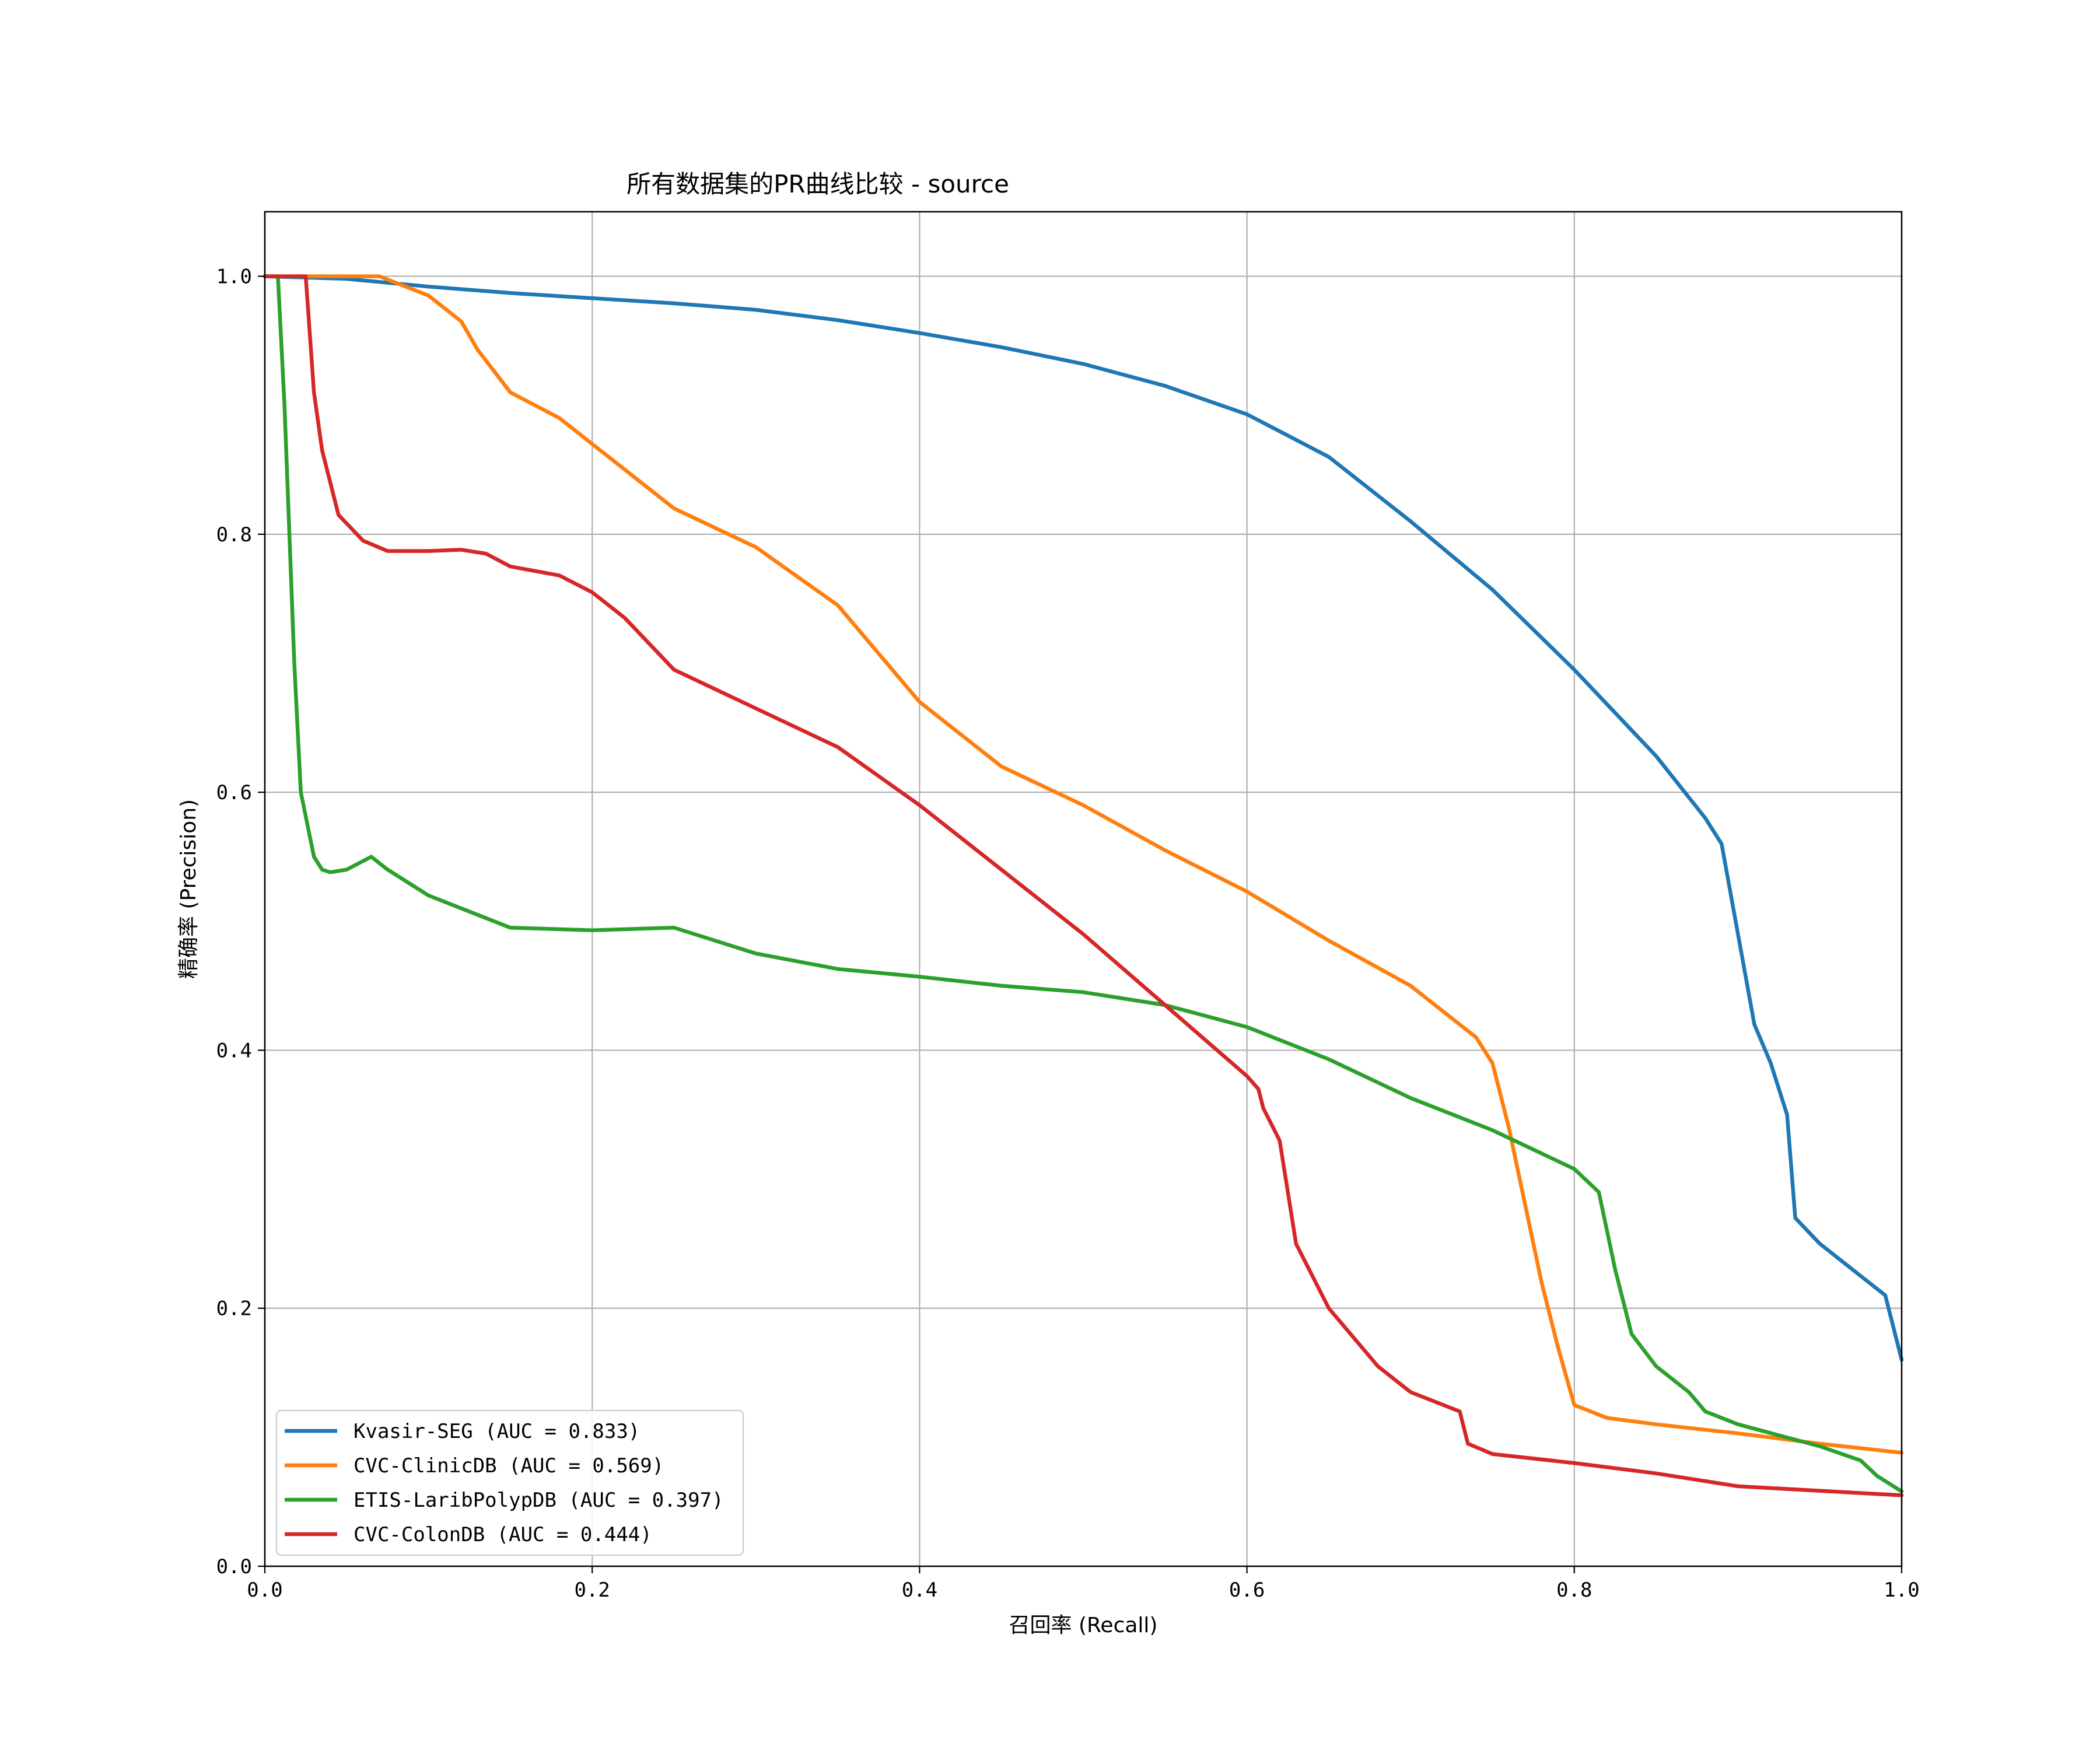 Image resolution: width=2100 pixels, height=1750 pixels. What do you see at coordinates (234, 535) in the screenshot?
I see `y-tick-label: 0.8` at bounding box center [234, 535].